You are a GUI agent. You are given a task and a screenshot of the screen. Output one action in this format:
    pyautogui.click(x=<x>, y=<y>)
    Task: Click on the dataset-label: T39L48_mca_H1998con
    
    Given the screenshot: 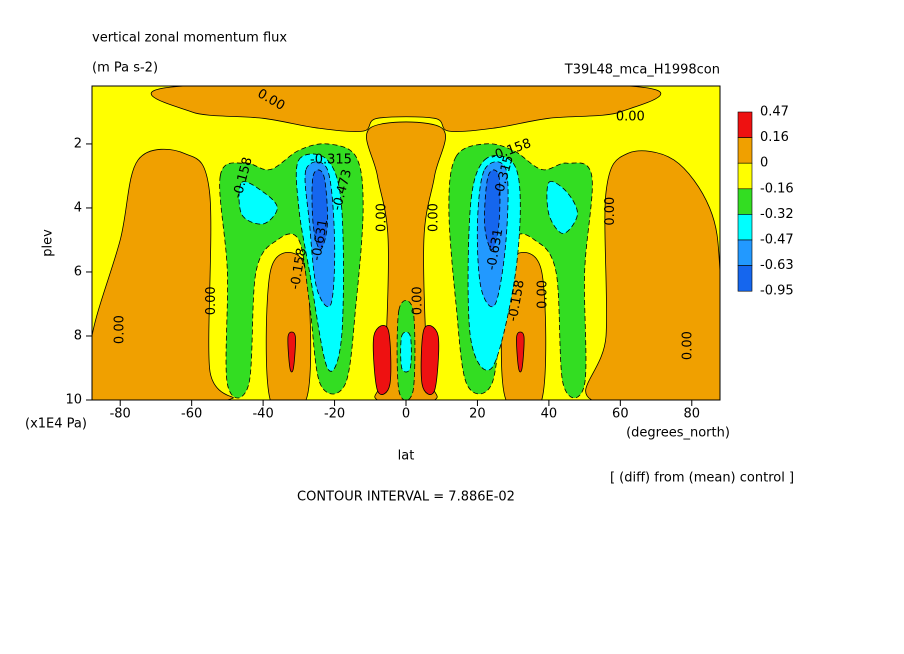 What is the action you would take?
    pyautogui.click(x=642, y=70)
    